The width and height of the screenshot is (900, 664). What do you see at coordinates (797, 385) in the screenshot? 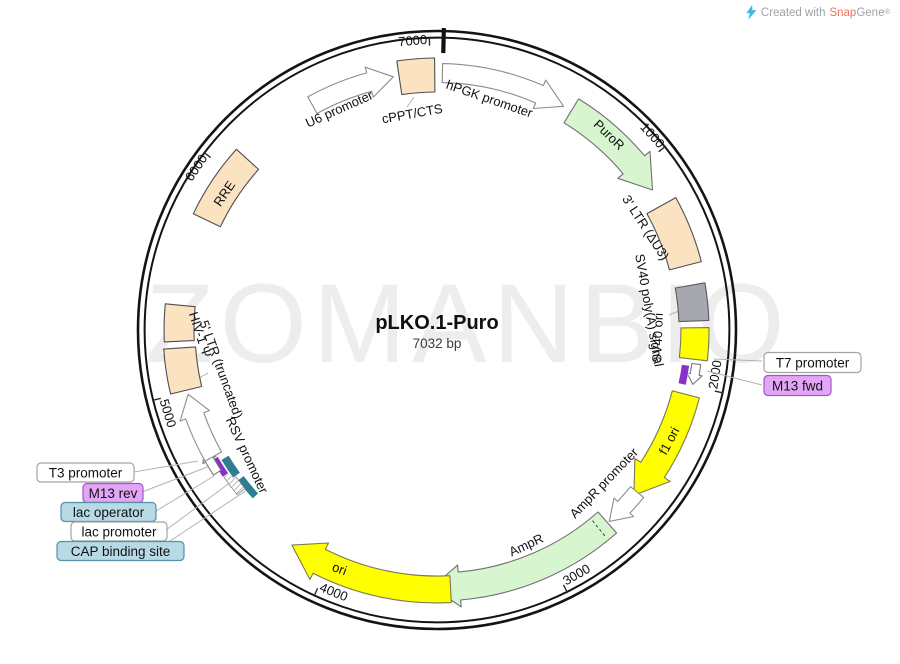
I see `callout-label-m13-fwd: M13 fwd` at bounding box center [797, 385].